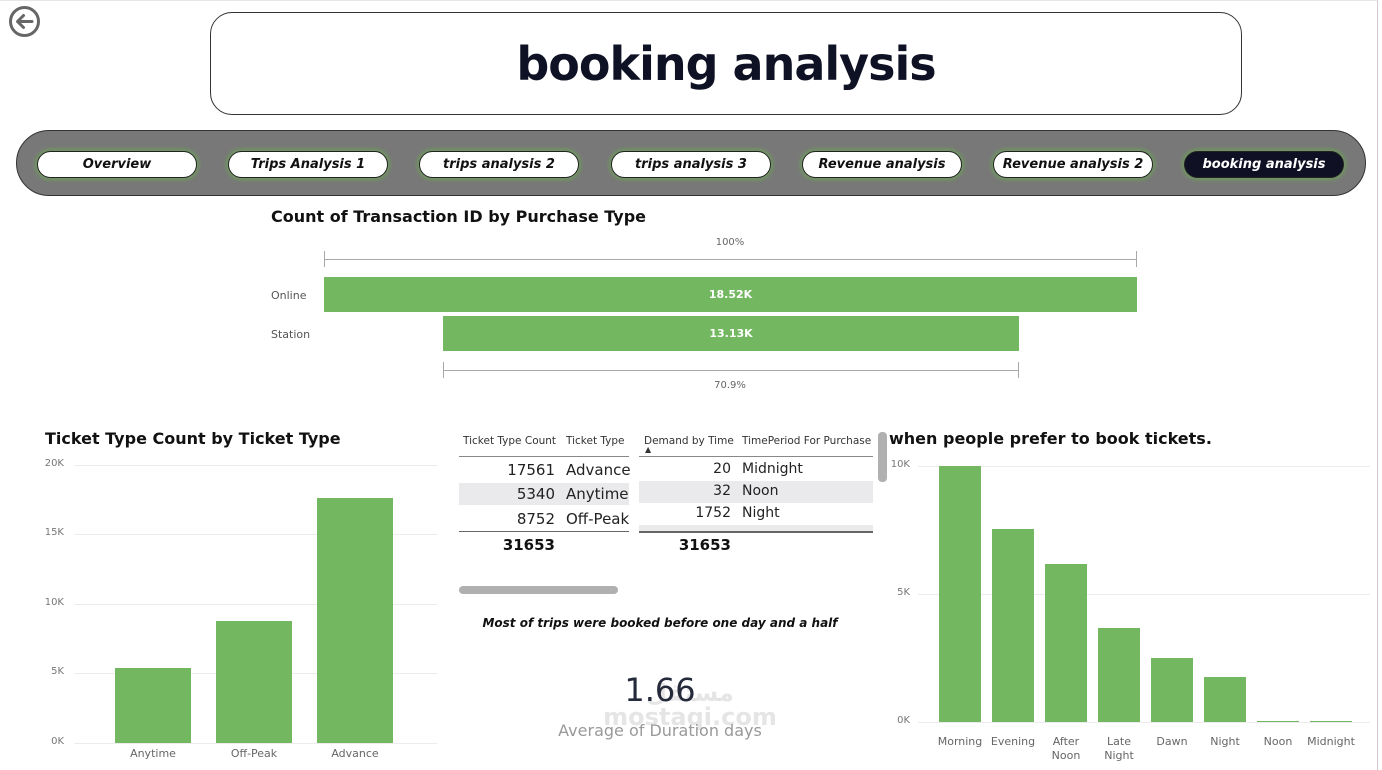  Describe the element at coordinates (254, 753) in the screenshot. I see `x-label-off-peak: Off-Peak` at that location.